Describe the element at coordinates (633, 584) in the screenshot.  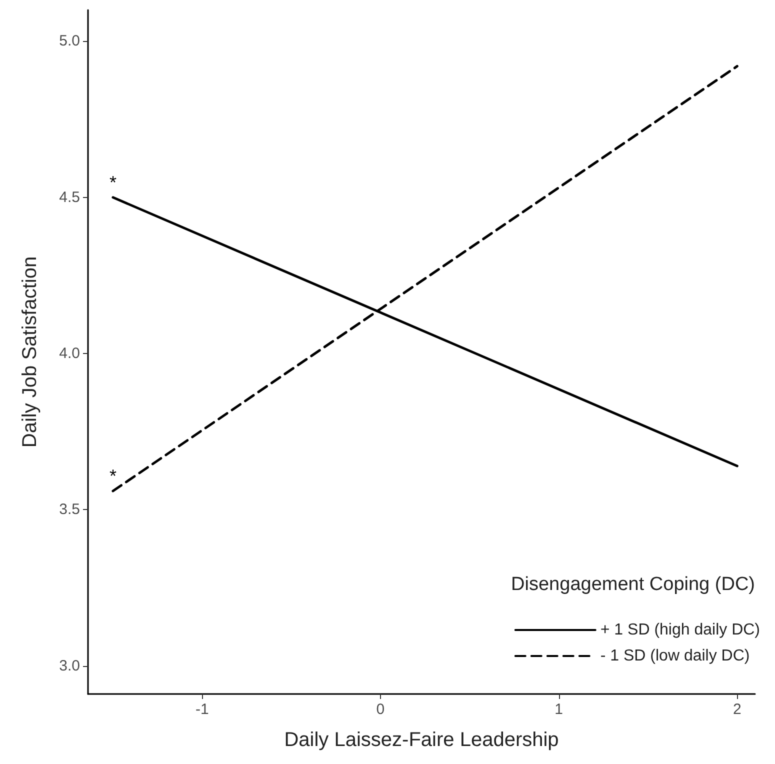
I see `legend-title: Disengagement Coping (DC)` at that location.